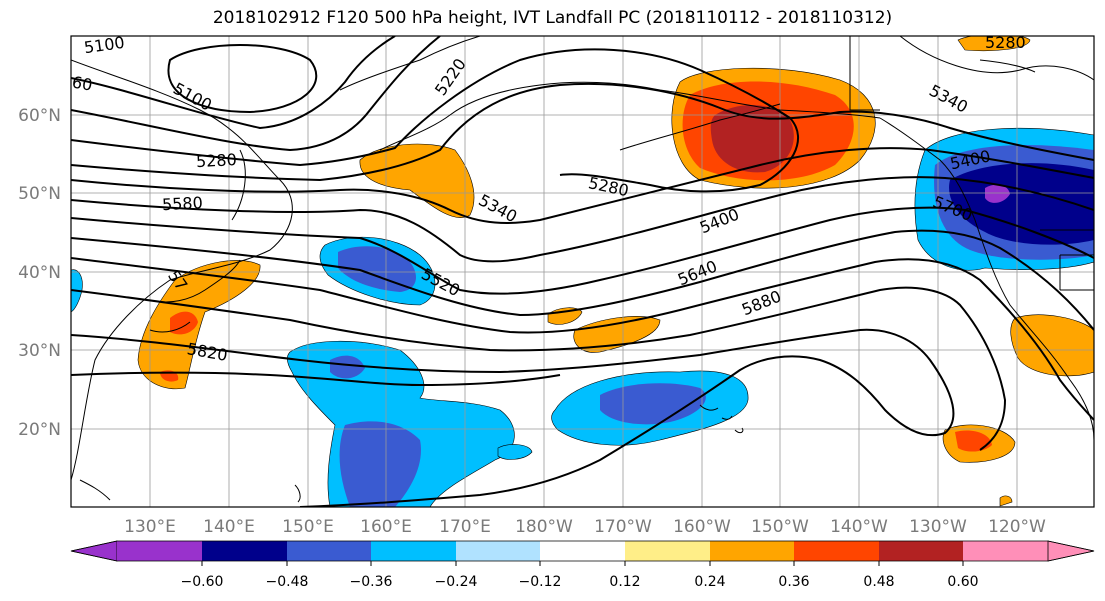 The height and width of the screenshot is (601, 1105). What do you see at coordinates (878, 582) in the screenshot?
I see `colorbar-tick-label: 0.48` at bounding box center [878, 582].